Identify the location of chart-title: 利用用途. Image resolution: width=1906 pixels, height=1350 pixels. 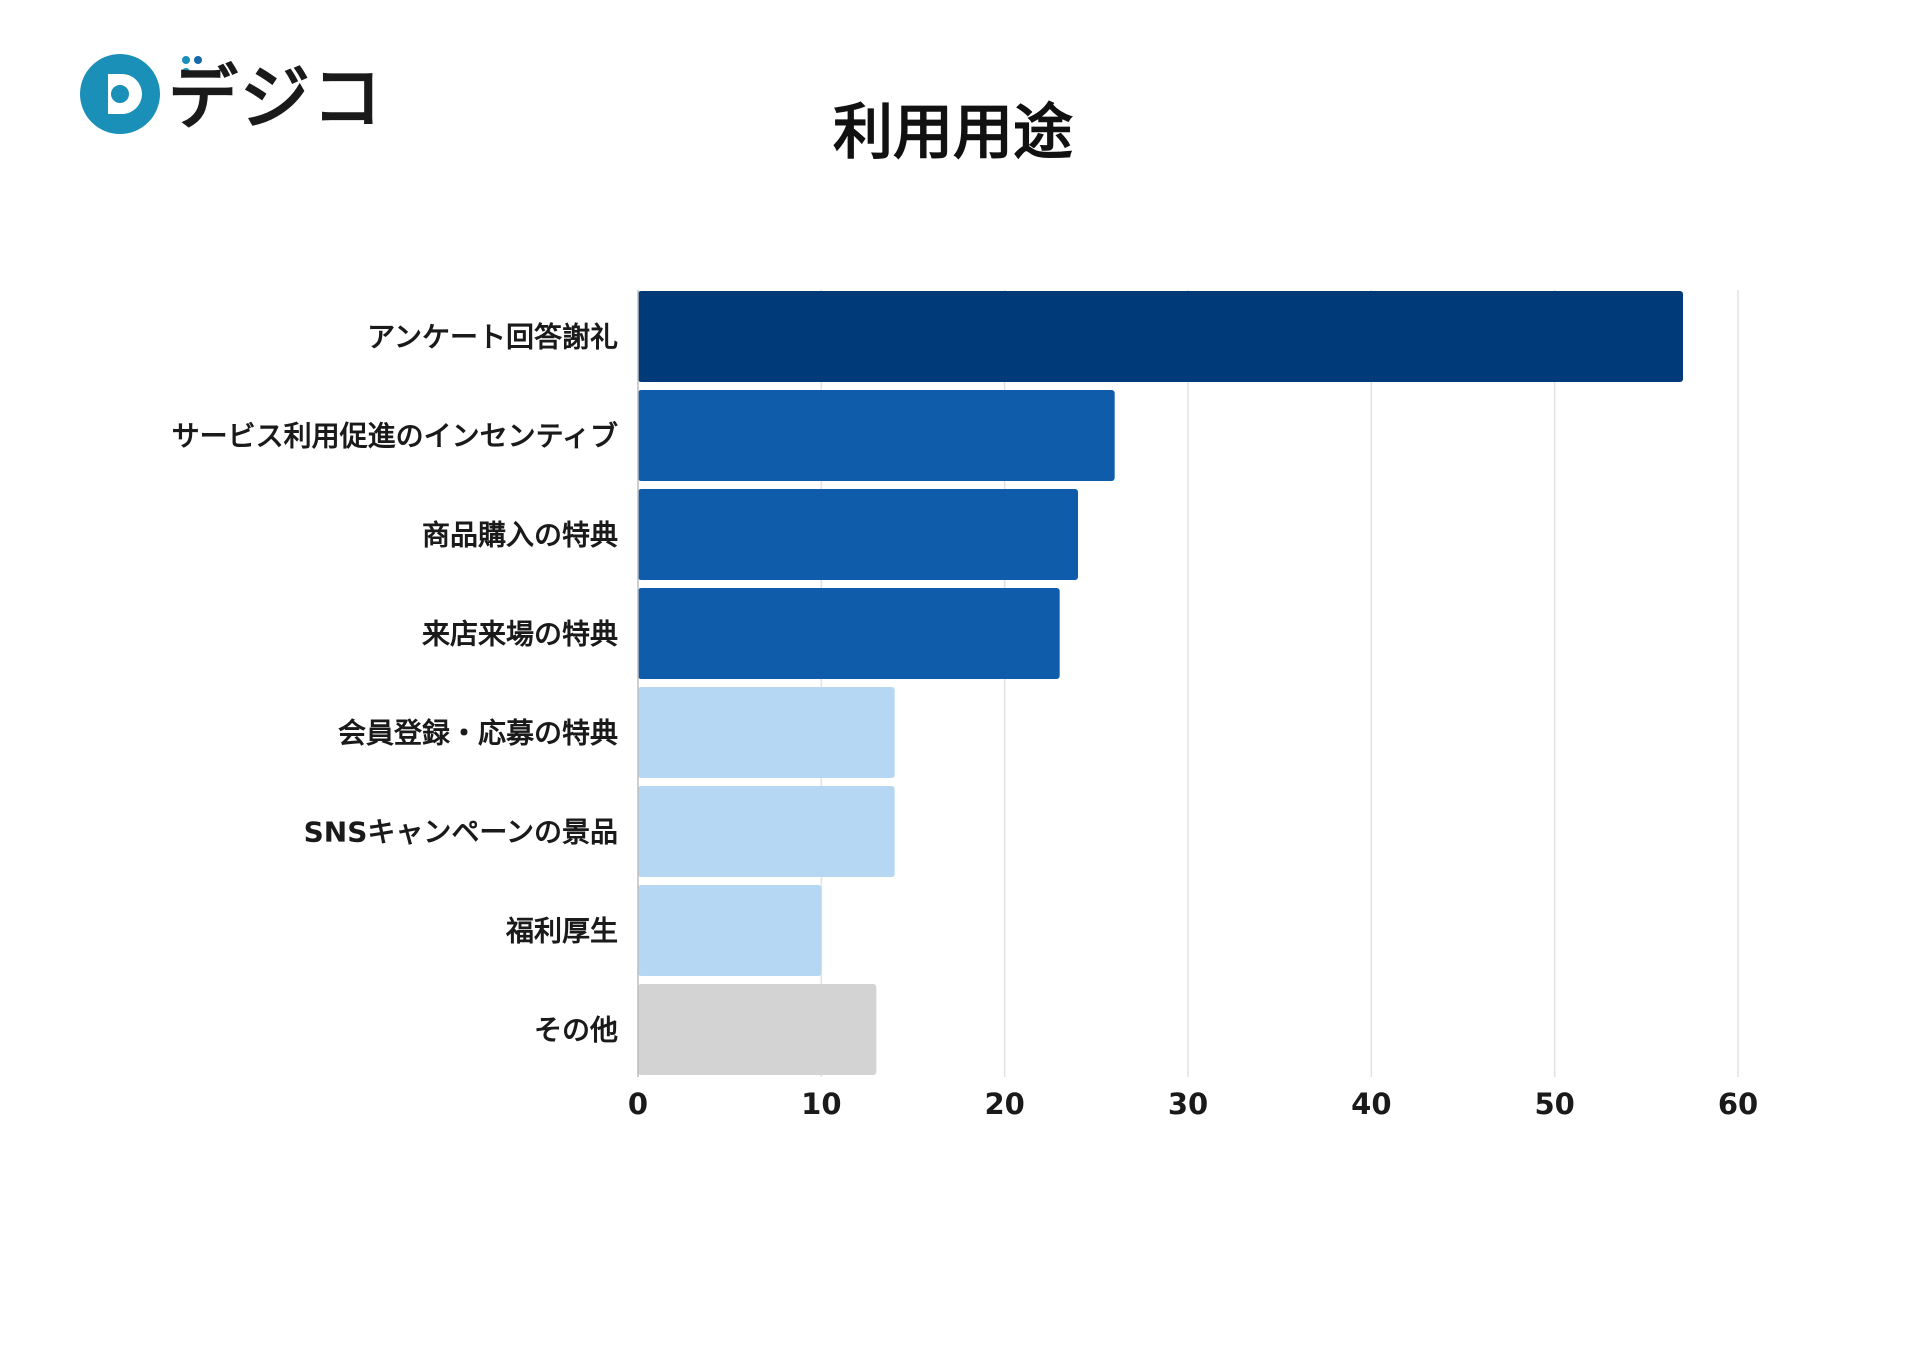
(953, 133).